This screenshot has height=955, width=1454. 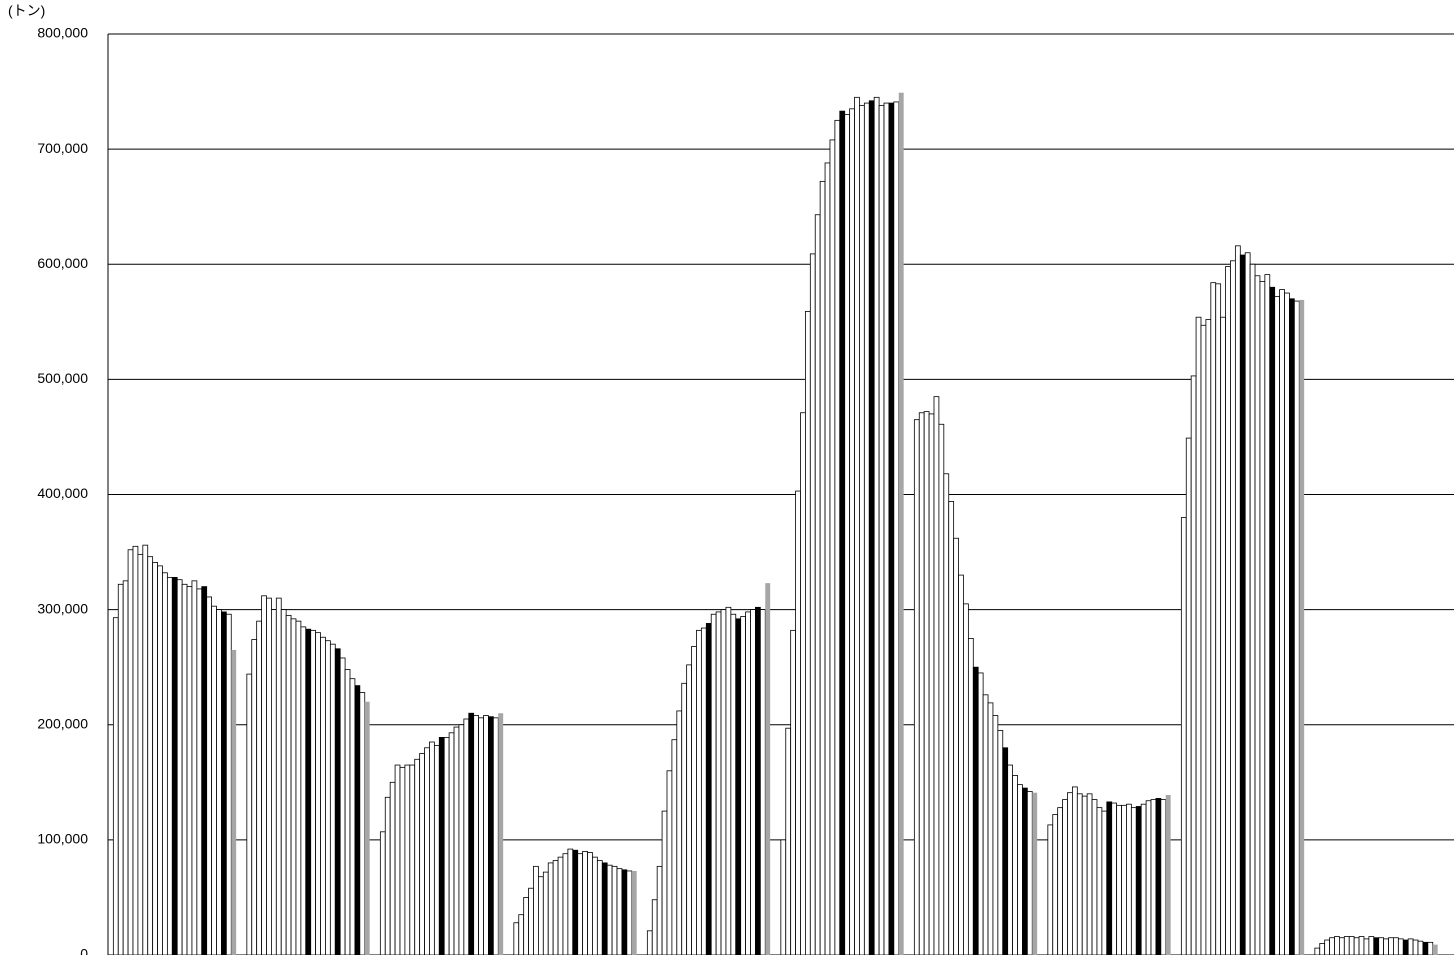 What do you see at coordinates (62, 33) in the screenshot?
I see `y-tick-label: 800,000` at bounding box center [62, 33].